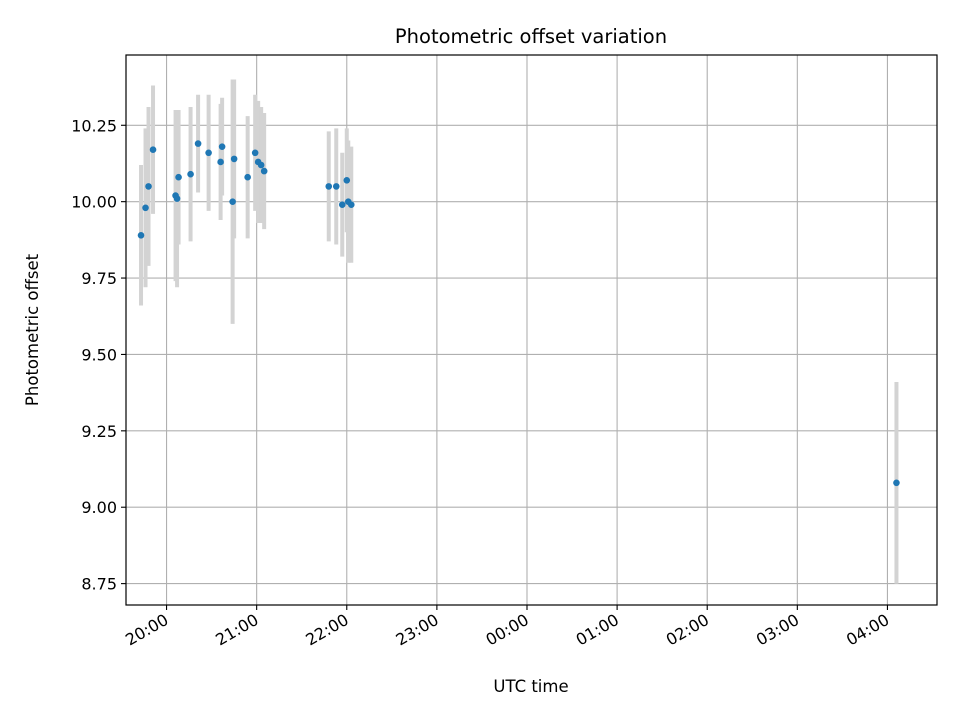 This screenshot has width=960, height=720. I want to click on y-axis-title: Photometric offset, so click(32, 329).